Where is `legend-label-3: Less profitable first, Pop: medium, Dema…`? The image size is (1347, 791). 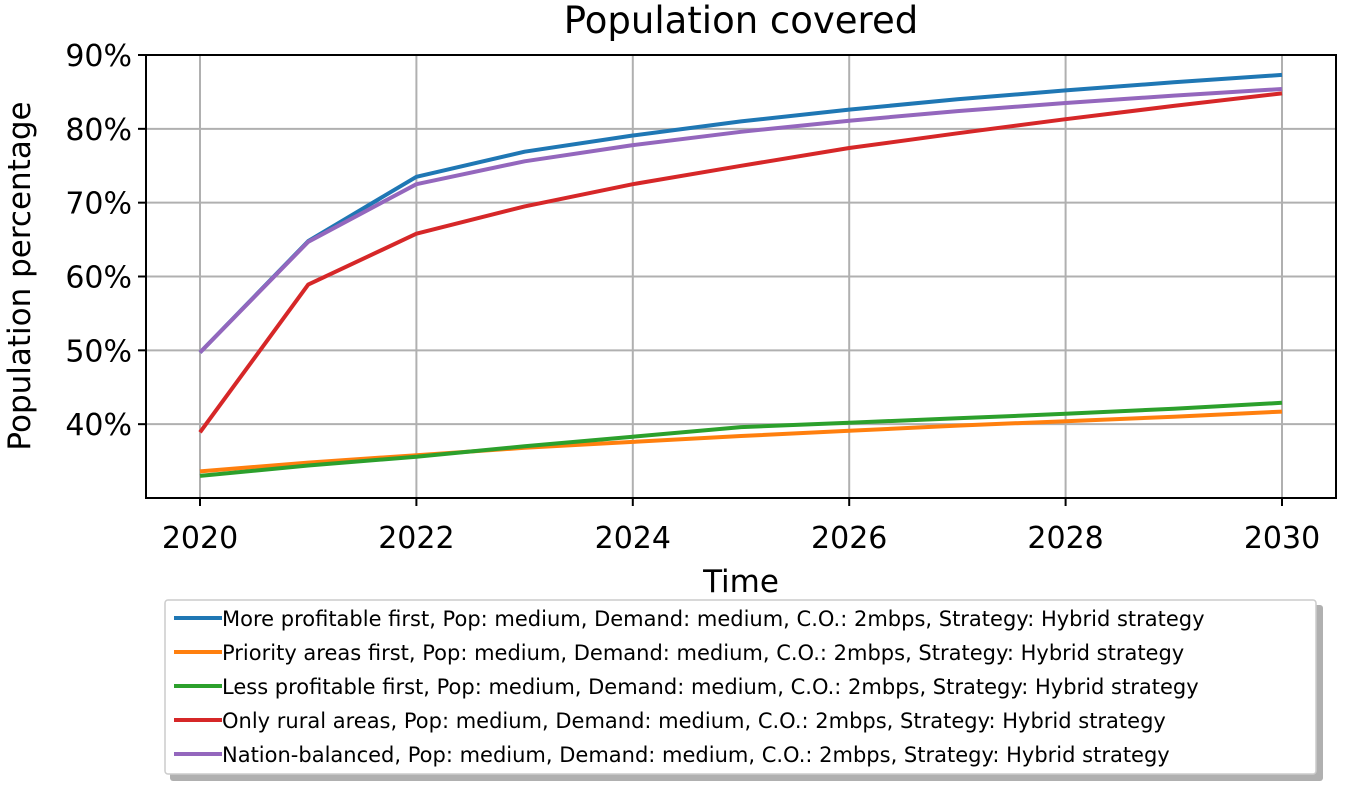
legend-label-3: Less profitable first, Pop: medium, Dema… is located at coordinates (710, 687).